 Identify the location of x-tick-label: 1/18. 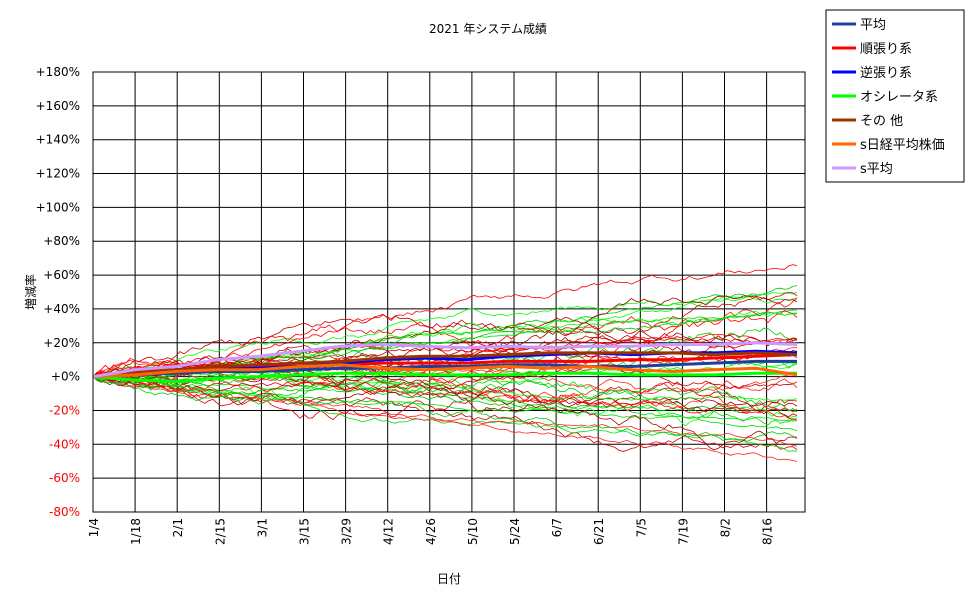
(136, 531).